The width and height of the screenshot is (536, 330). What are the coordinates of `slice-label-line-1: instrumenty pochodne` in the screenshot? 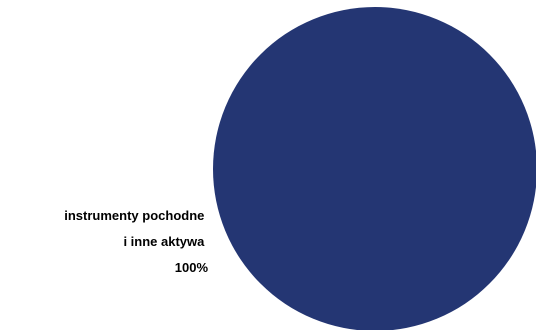 It's located at (134, 215).